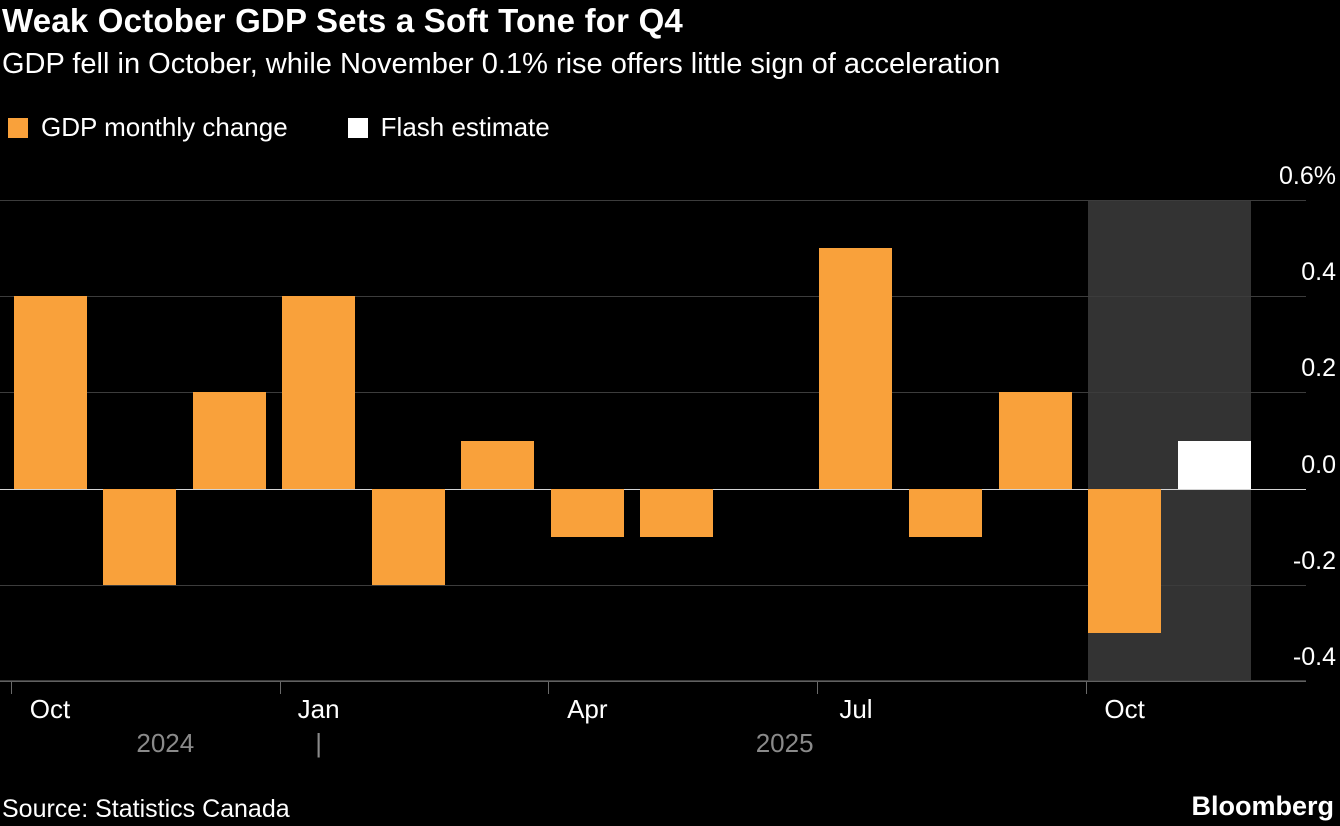 The image size is (1340, 826). Describe the element at coordinates (229, 440) in the screenshot. I see `bar-dec-2024` at that location.